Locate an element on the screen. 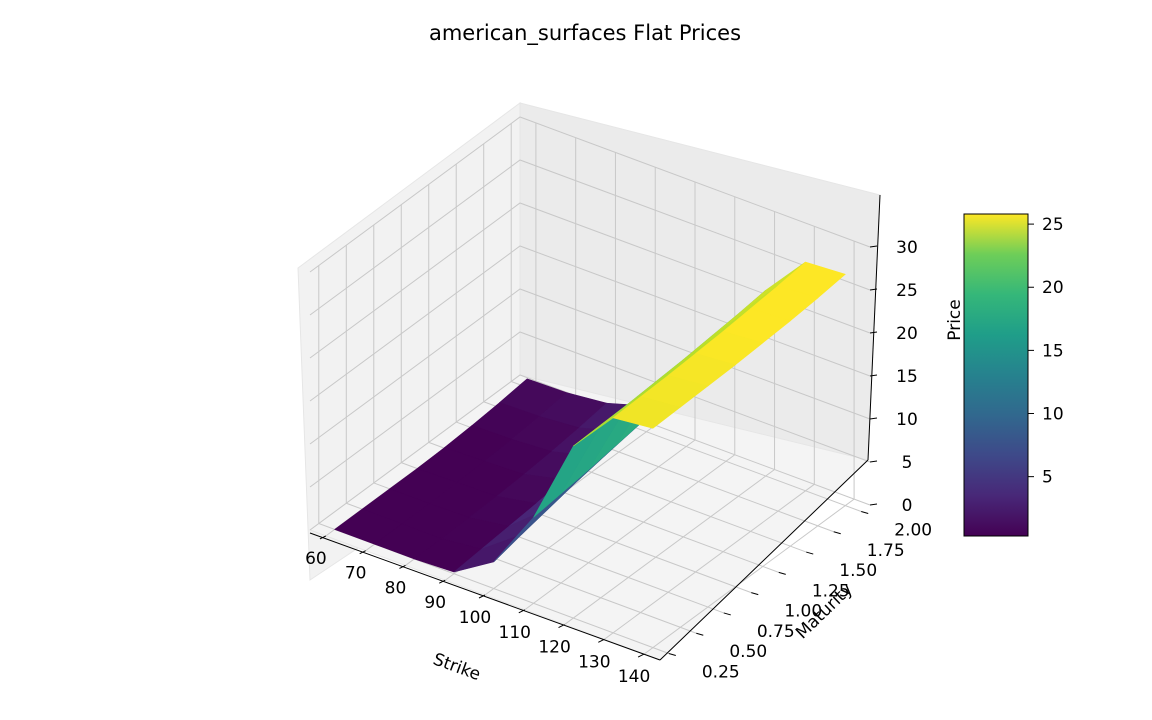 The width and height of the screenshot is (1152, 720). y-axis-line is located at coordinates (764, 560).